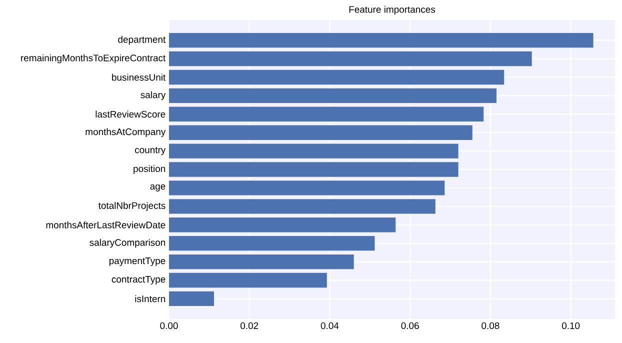 This screenshot has width=622, height=343. What do you see at coordinates (150, 169) in the screenshot?
I see `y-tick-label: position` at bounding box center [150, 169].